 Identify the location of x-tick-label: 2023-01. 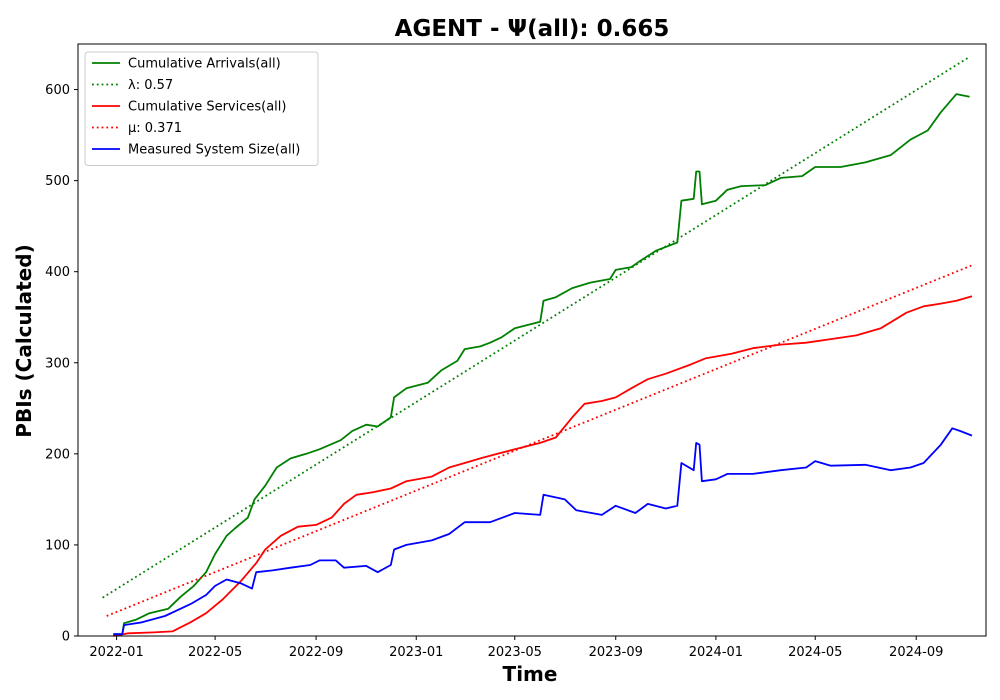
(416, 652).